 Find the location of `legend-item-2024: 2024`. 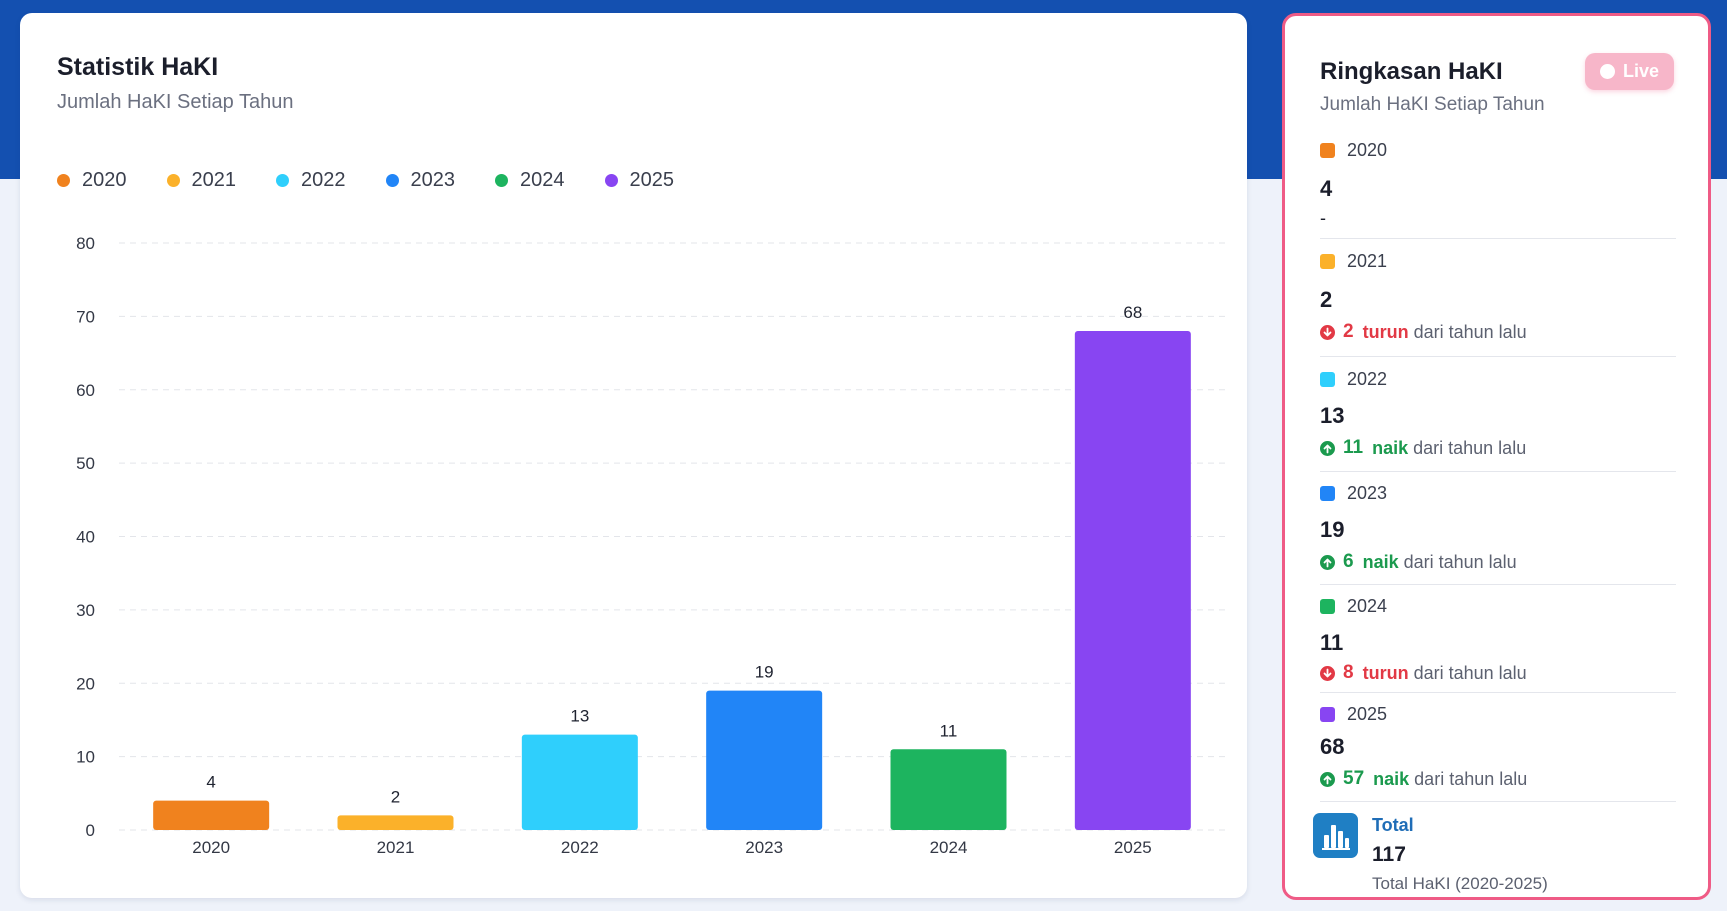

legend-item-2024: 2024 is located at coordinates (530, 180).